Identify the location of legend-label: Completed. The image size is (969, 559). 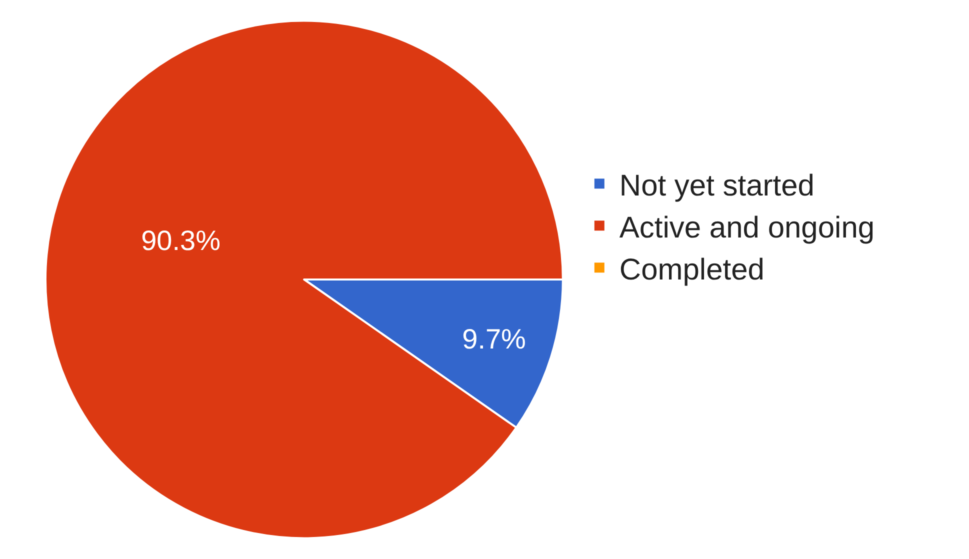
(691, 269).